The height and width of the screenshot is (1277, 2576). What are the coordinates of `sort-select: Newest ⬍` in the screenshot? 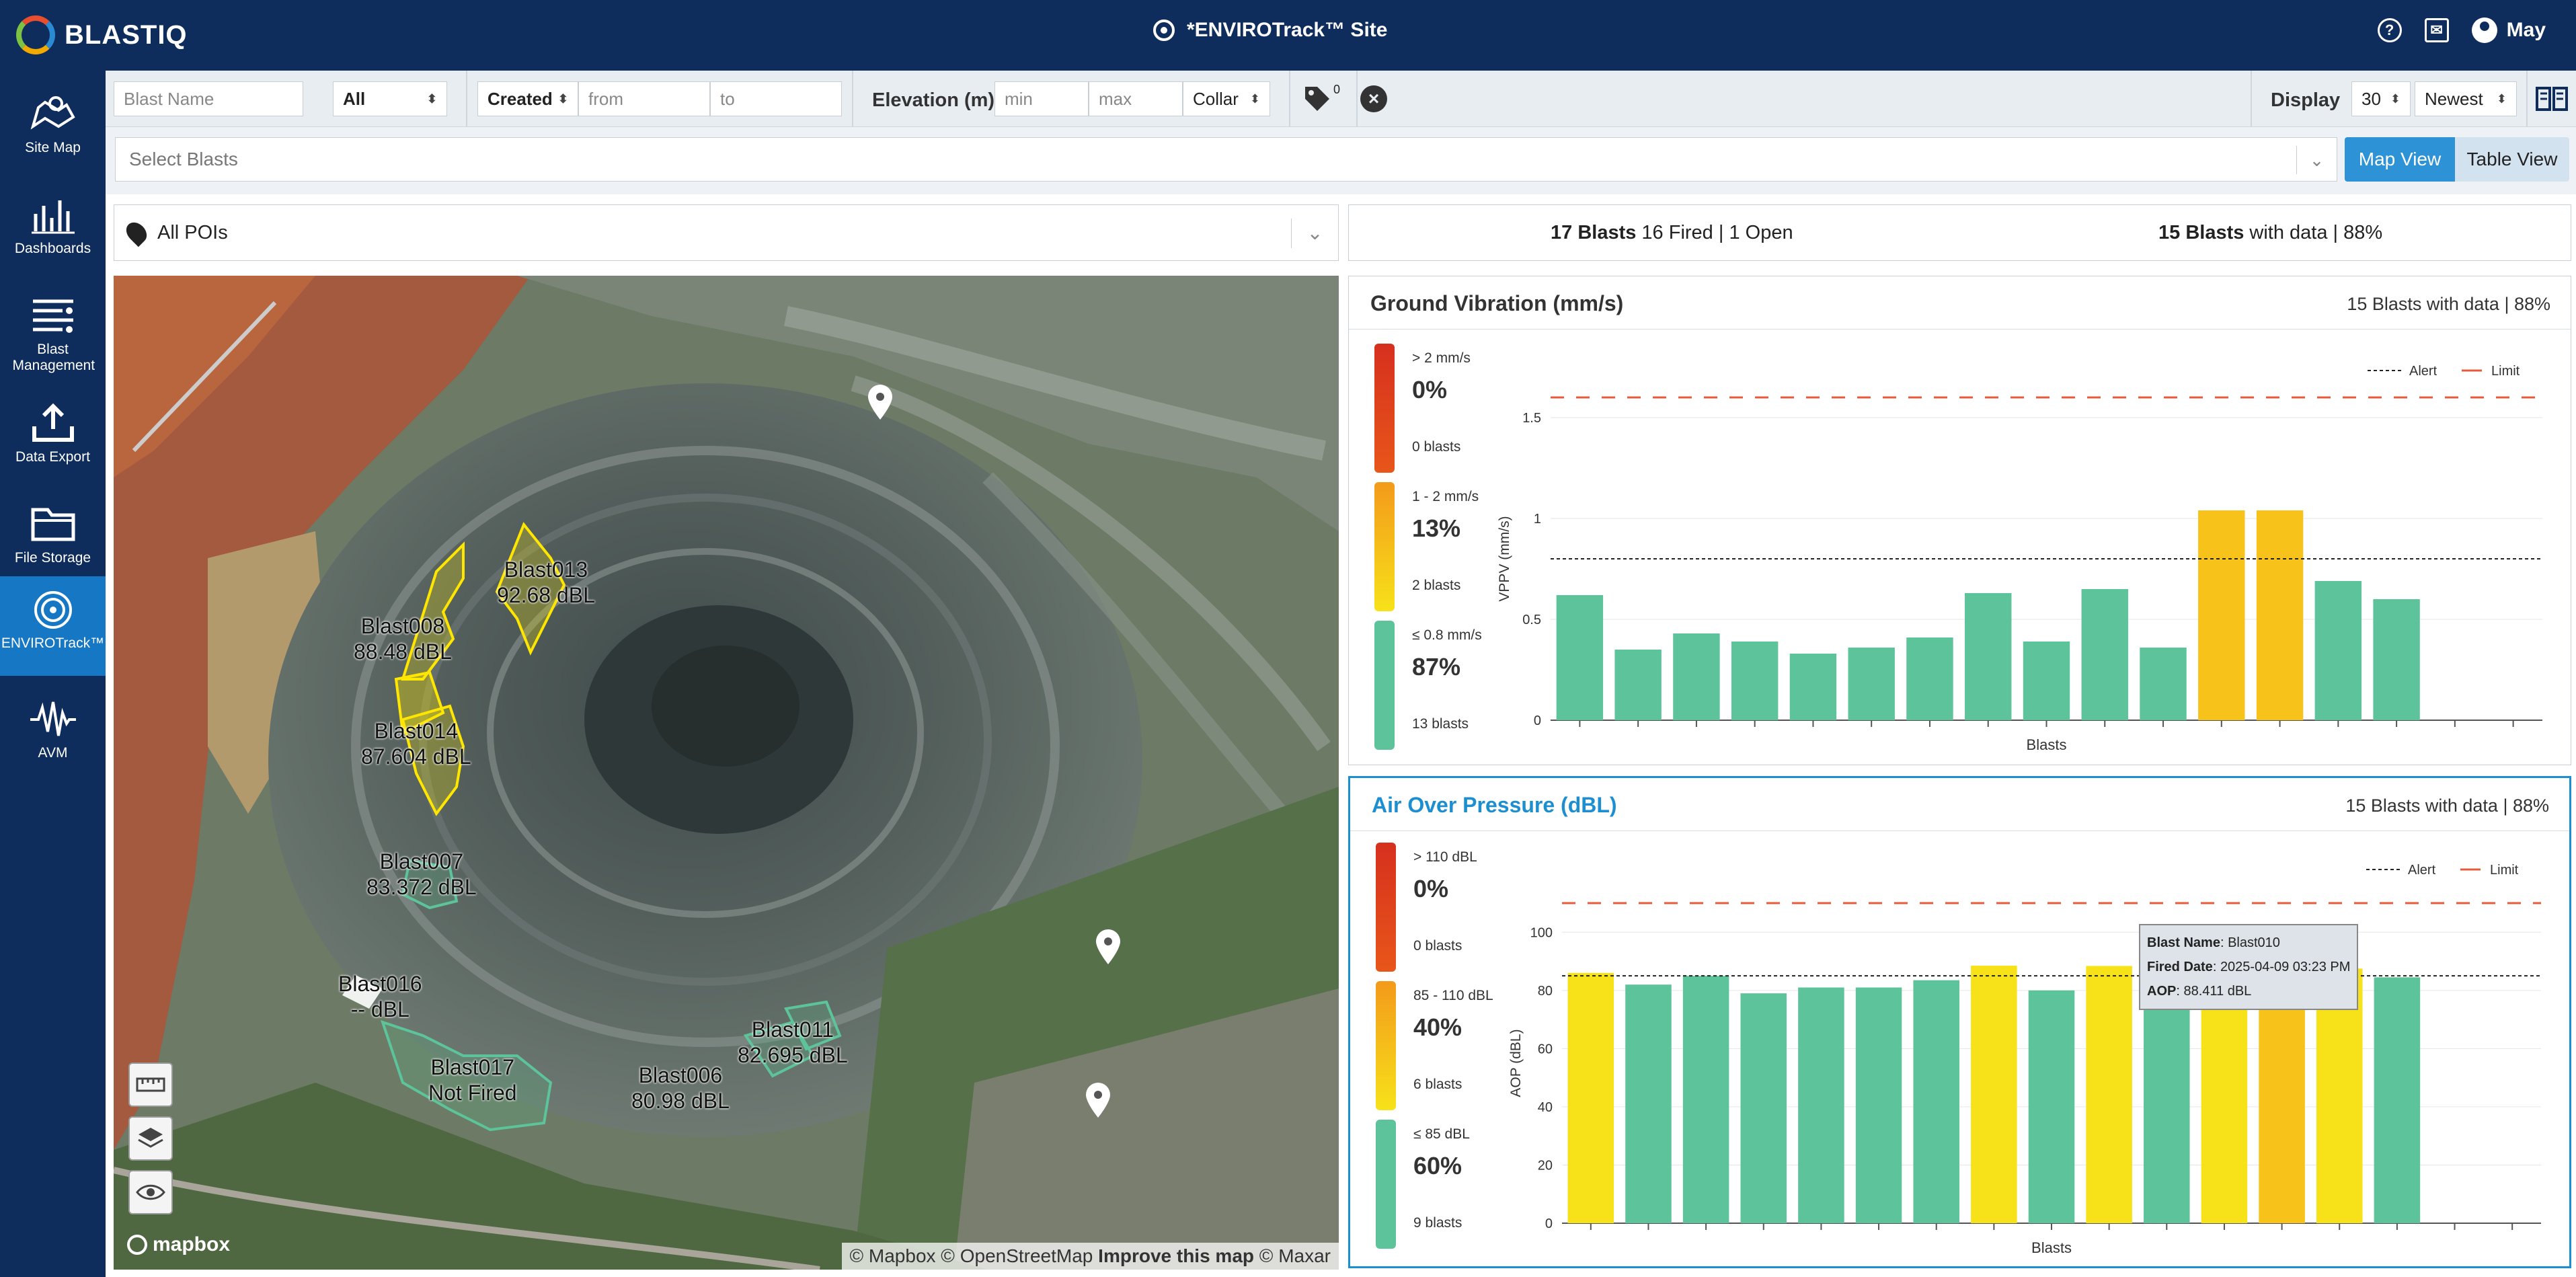 It's located at (2466, 98).